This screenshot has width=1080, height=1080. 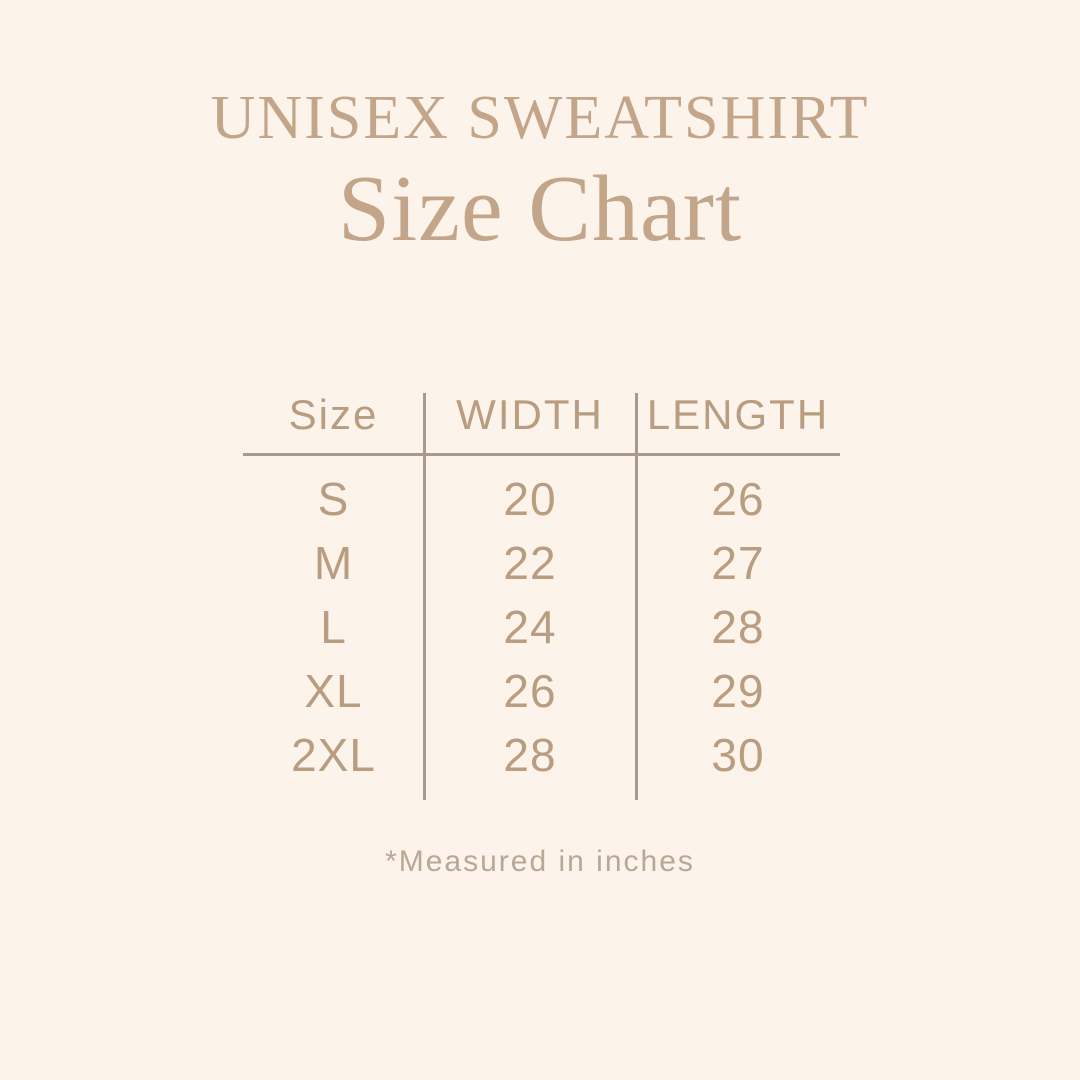 I want to click on product-title: UNISEX SWEATSHIRT, so click(x=540, y=118).